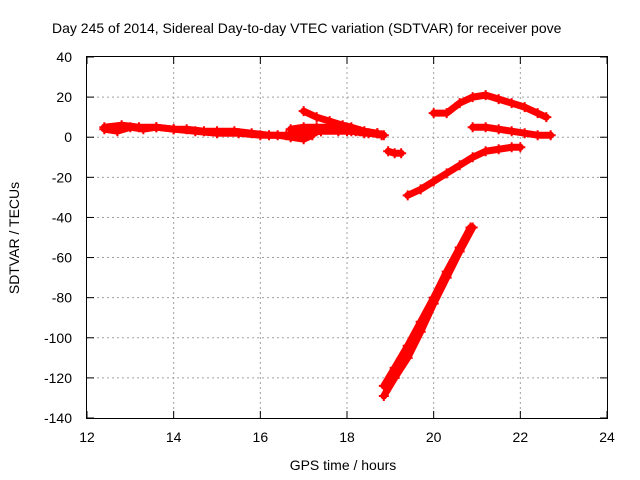 The width and height of the screenshot is (640, 480). Describe the element at coordinates (174, 437) in the screenshot. I see `x-tick-label: 14` at that location.